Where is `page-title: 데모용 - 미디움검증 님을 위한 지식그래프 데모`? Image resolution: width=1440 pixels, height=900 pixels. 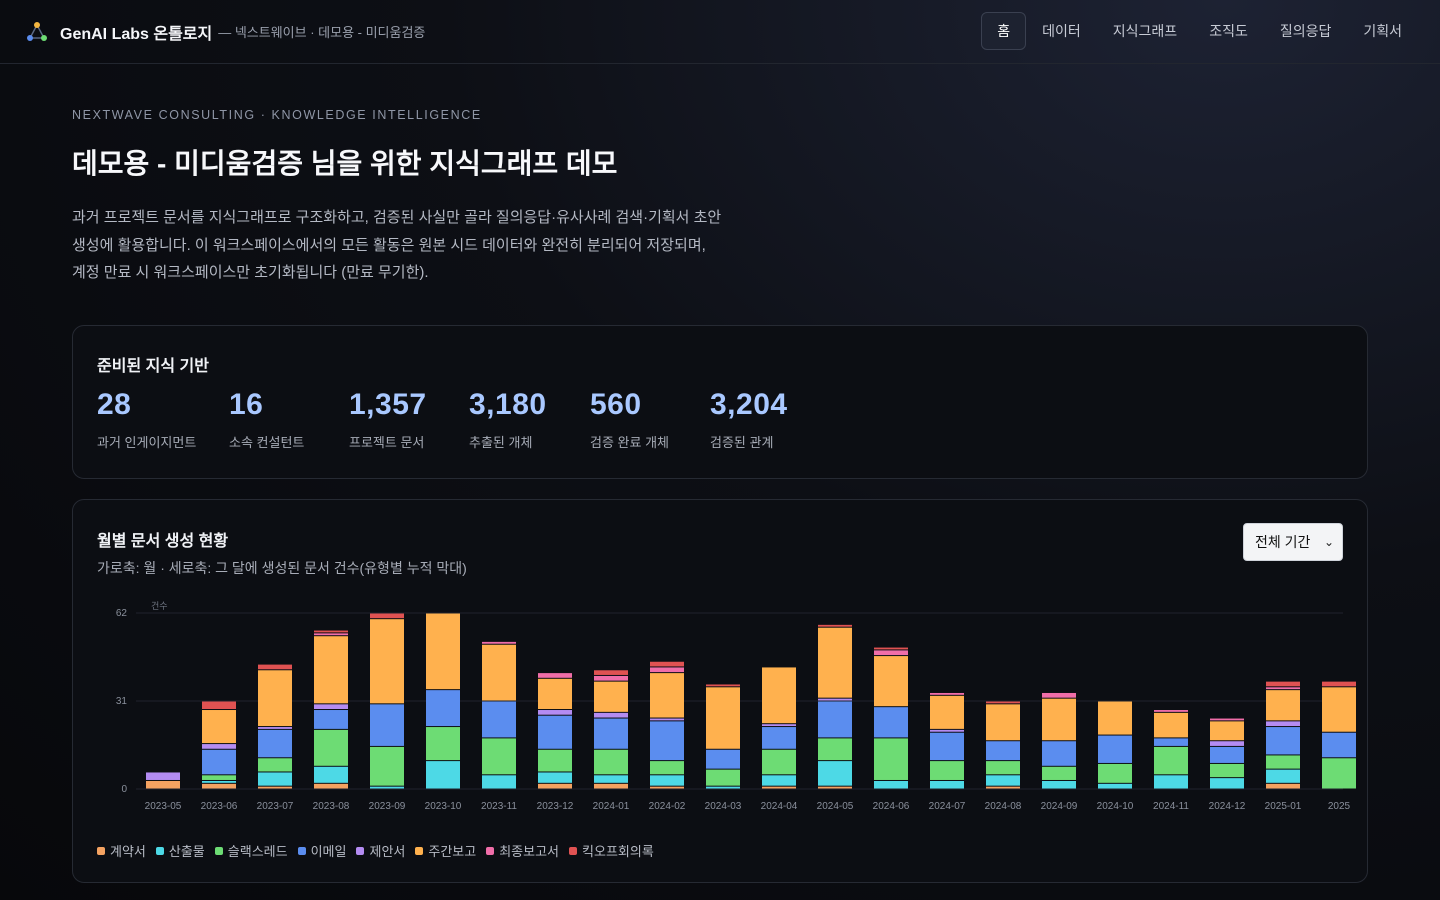 page-title: 데모용 - 미디움검증 님을 위한 지식그래프 데모 is located at coordinates (345, 163).